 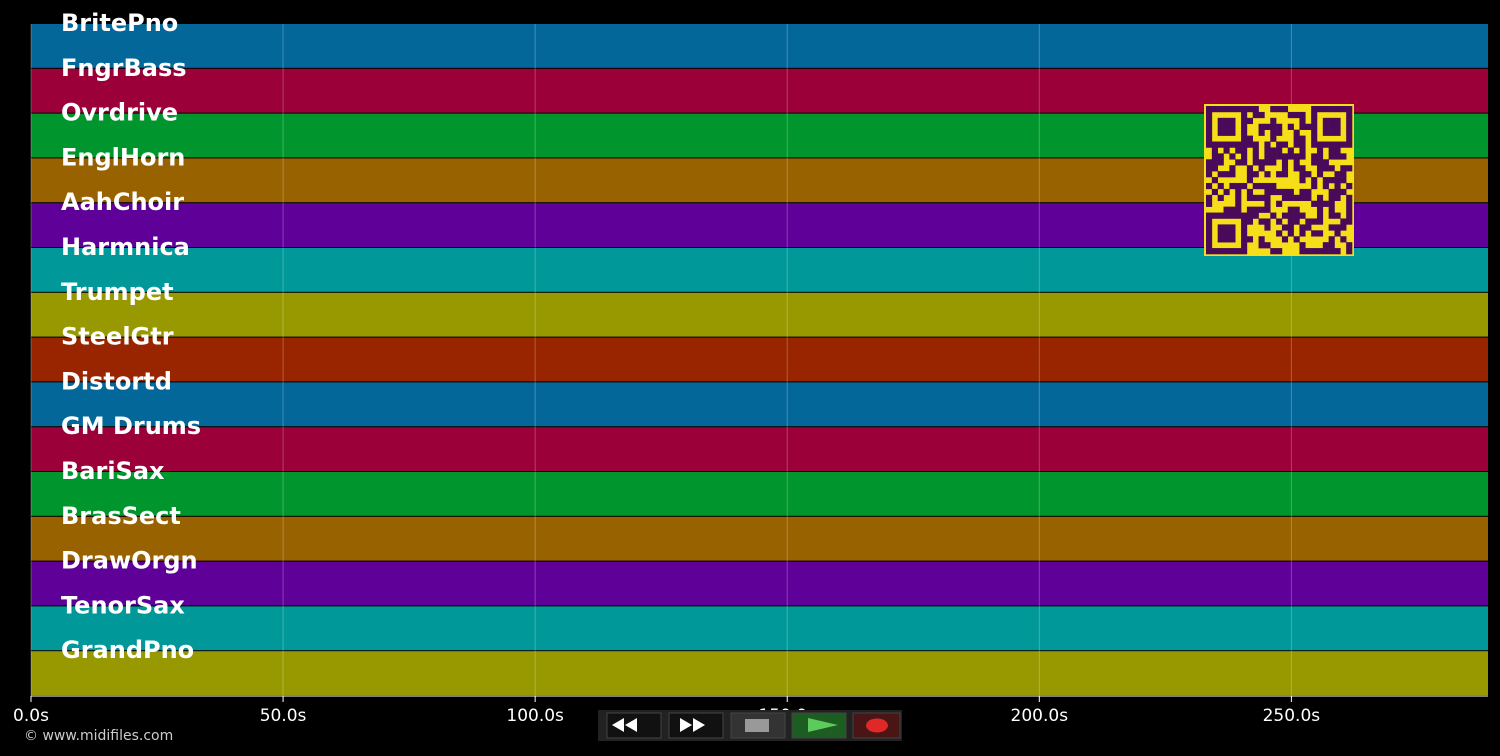 I want to click on fast-forward-button, so click(x=696, y=725).